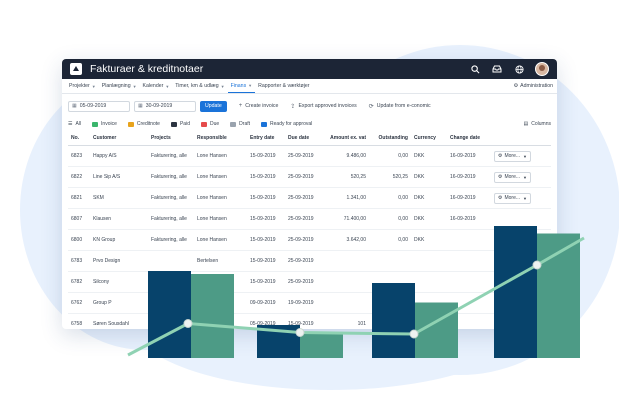 Image resolution: width=619 pixels, height=400 pixels. I want to click on column-header: Projects, so click(171, 138).